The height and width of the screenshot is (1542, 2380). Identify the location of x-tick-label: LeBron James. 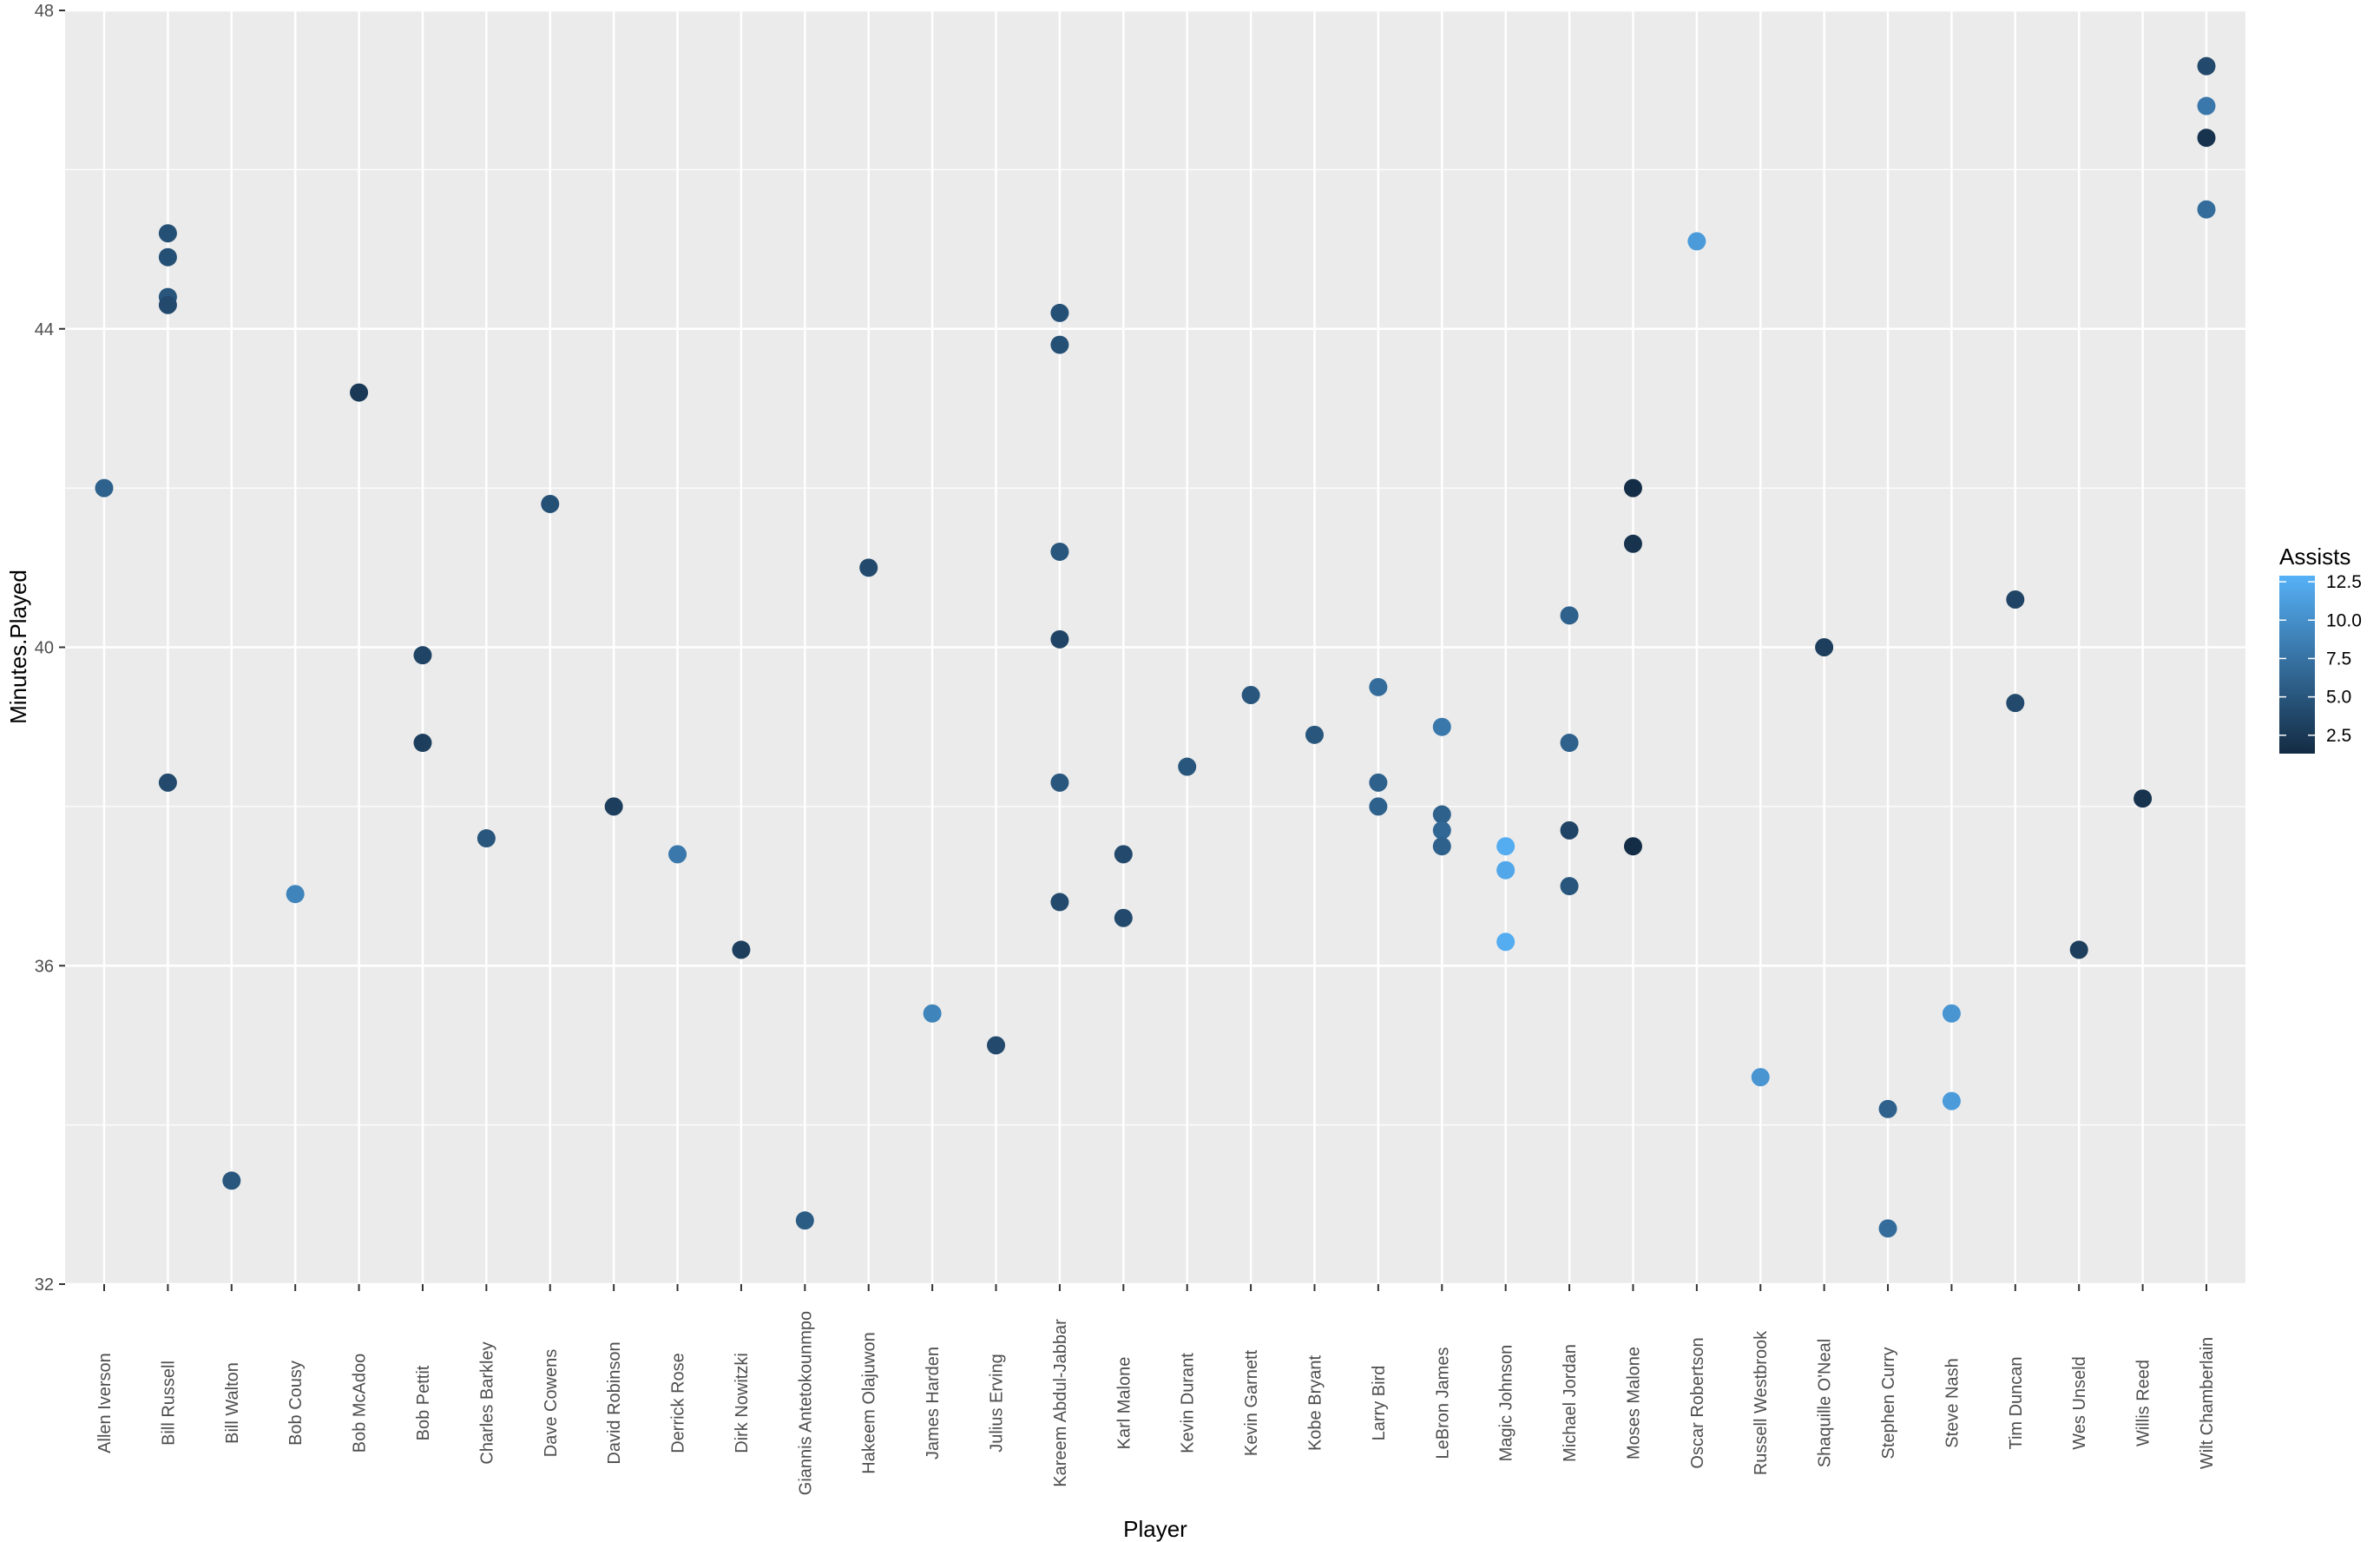
(1442, 1404).